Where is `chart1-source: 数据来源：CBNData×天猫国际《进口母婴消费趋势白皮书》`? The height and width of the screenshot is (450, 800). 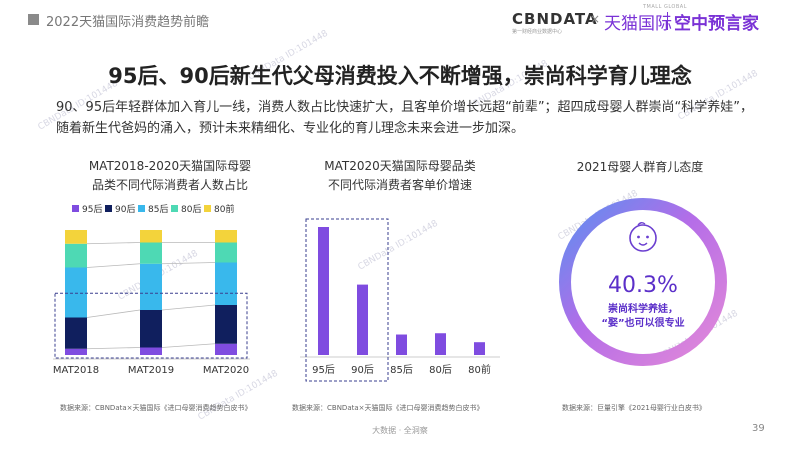
chart1-source: 数据来源：CBNData×天猫国际《进口母婴消费趋势白皮书》 is located at coordinates (156, 408).